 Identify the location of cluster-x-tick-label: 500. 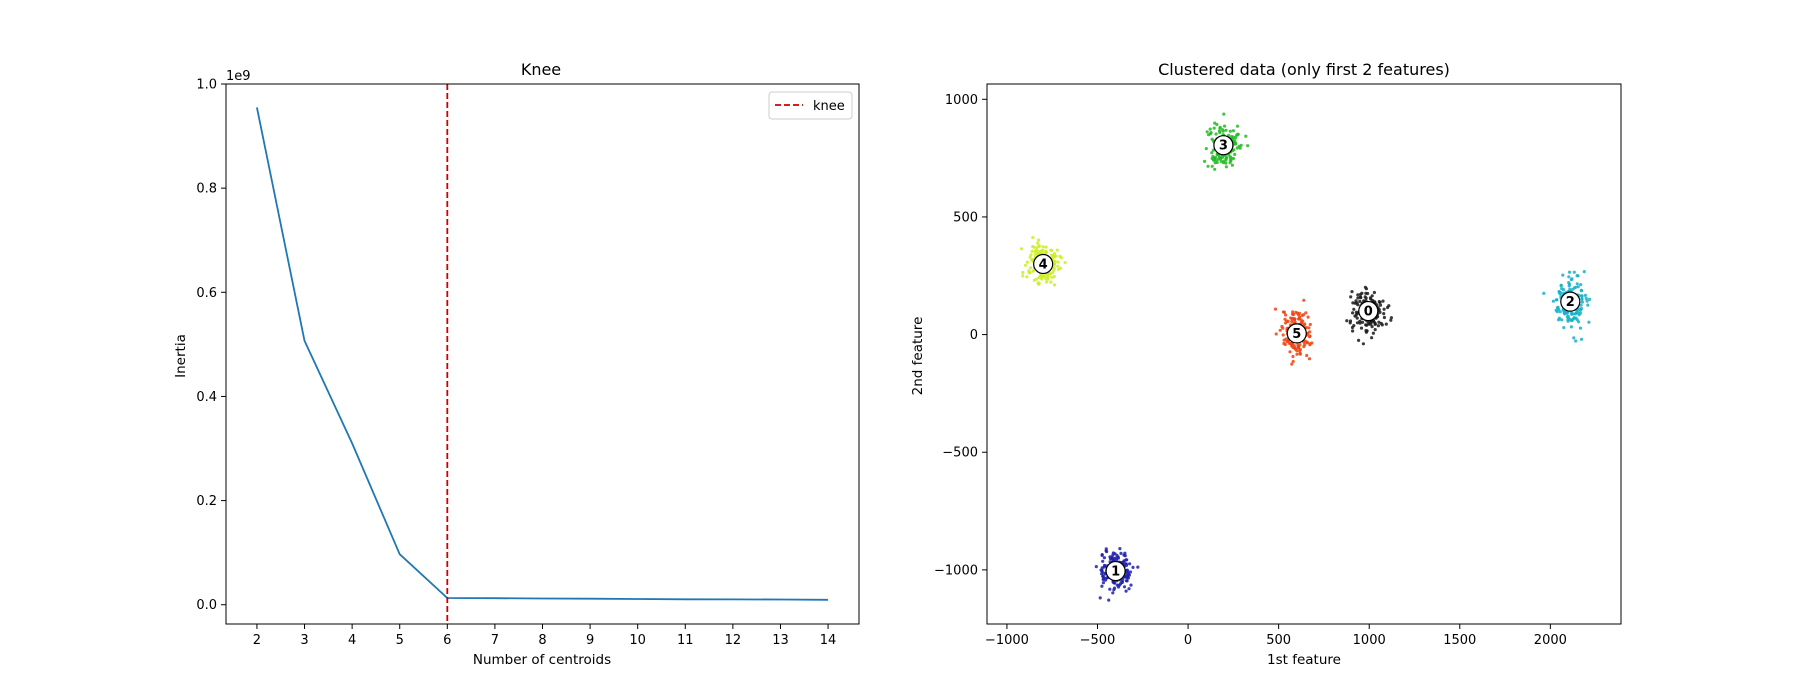
(1278, 640).